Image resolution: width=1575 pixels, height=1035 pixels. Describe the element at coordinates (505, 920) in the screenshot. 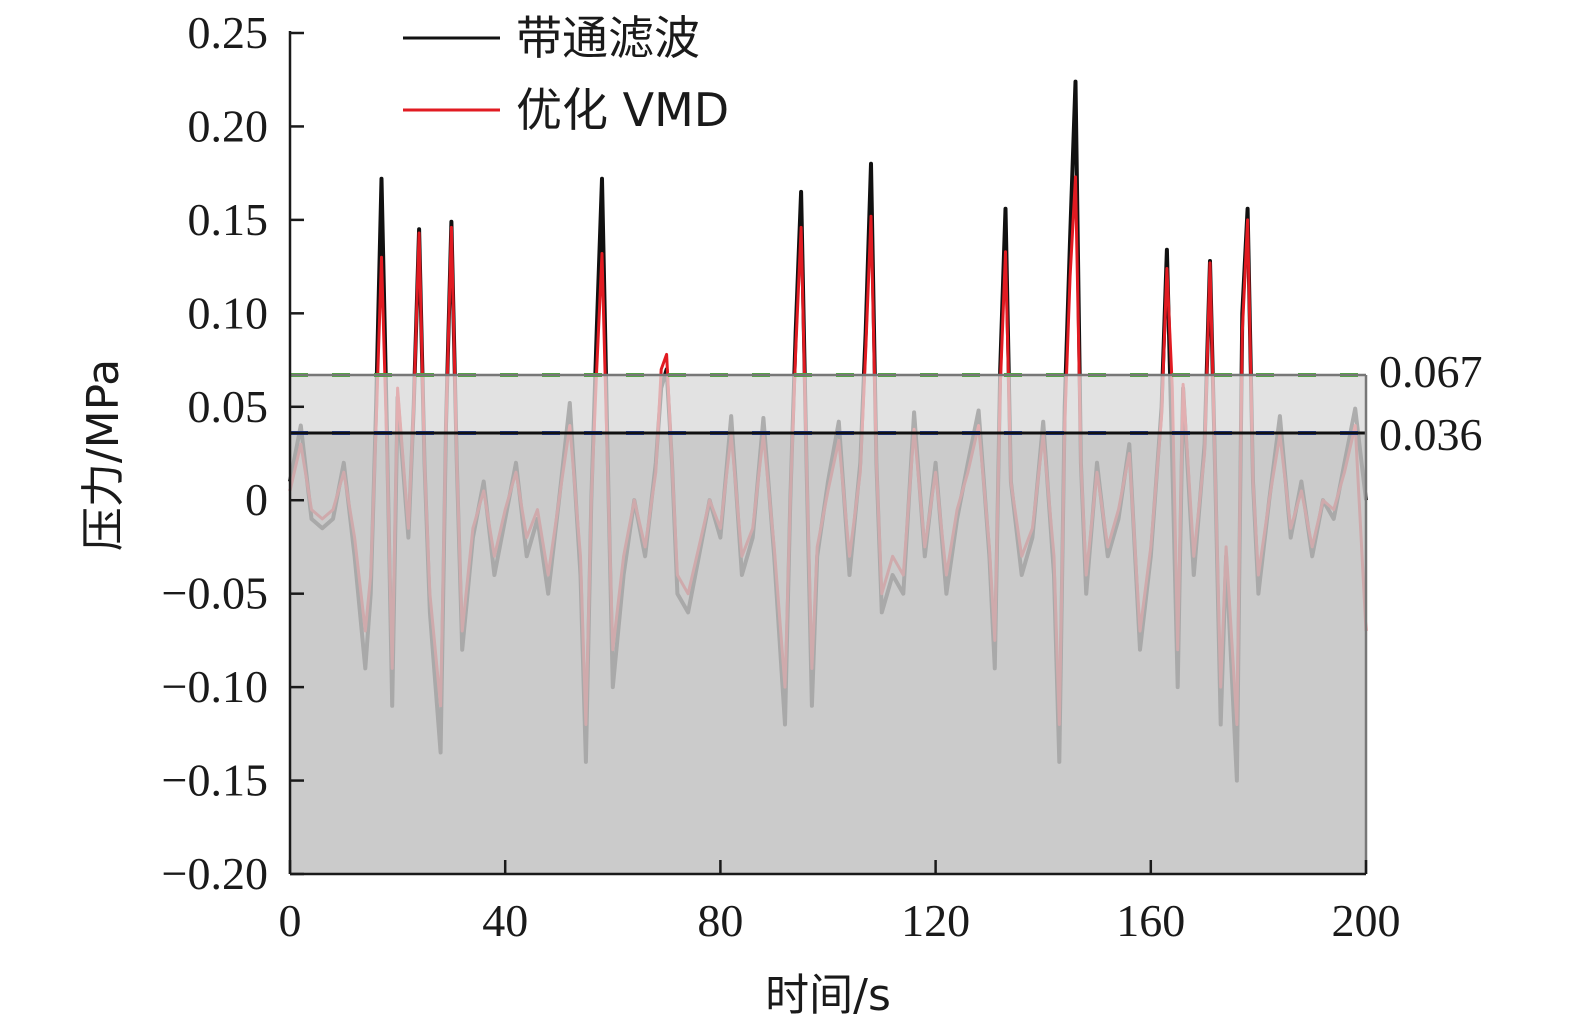

I see `x-tick-label: 40` at that location.